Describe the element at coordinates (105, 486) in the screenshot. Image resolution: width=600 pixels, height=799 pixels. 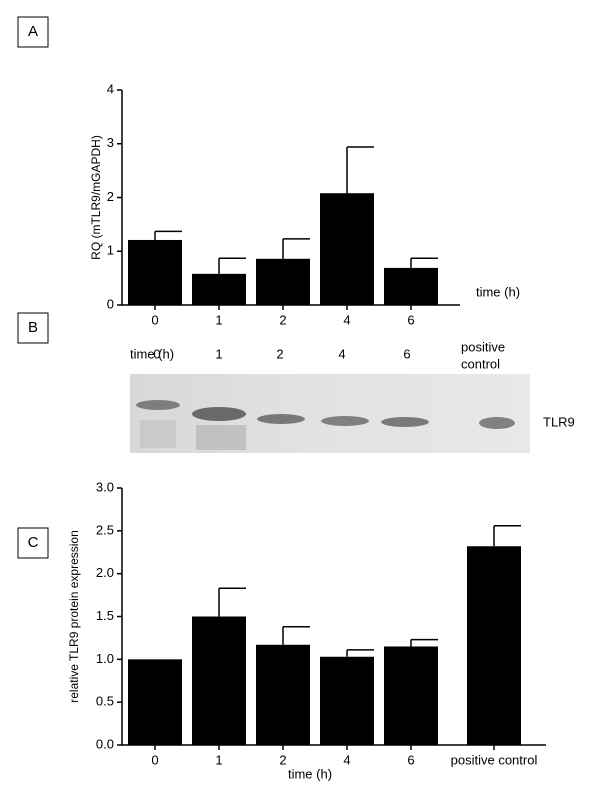
I see `y-tick-label: 3.0` at that location.